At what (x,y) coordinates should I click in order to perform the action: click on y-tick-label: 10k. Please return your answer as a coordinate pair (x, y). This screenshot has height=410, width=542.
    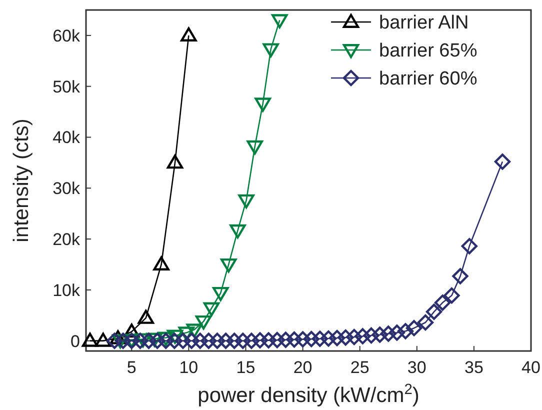
    Looking at the image, I should click on (66, 290).